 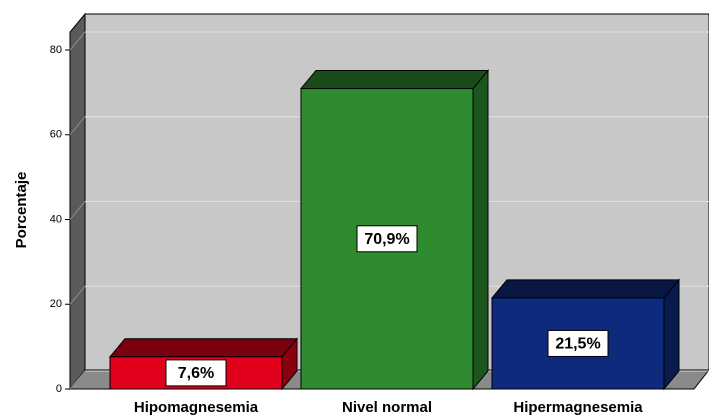 I want to click on y-tick-label: 40, so click(x=56, y=219).